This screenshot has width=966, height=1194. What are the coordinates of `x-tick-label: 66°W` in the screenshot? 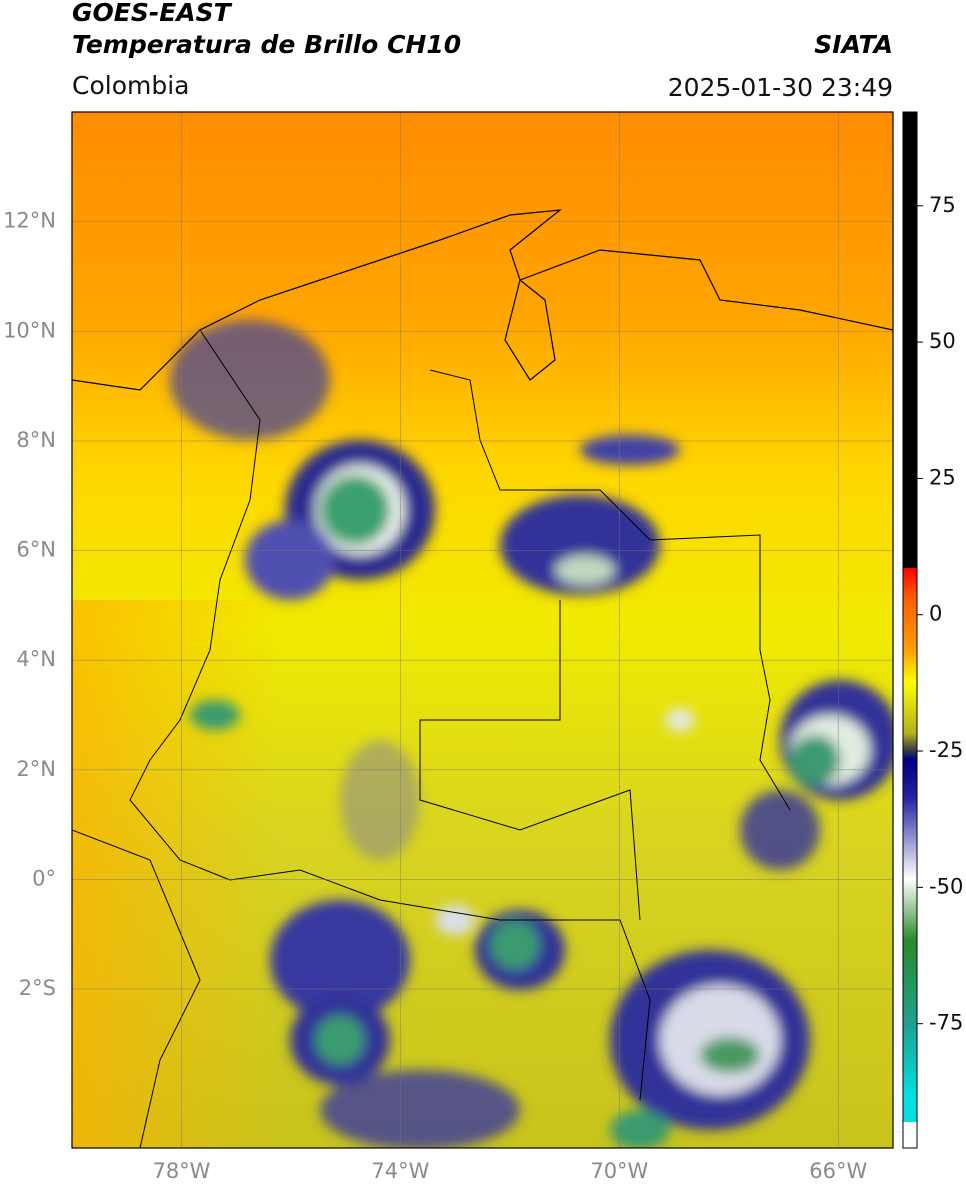 It's located at (838, 1171).